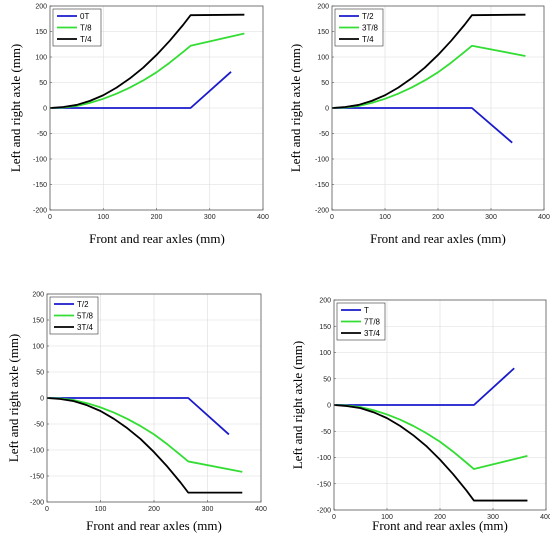 The image size is (550, 544). What do you see at coordinates (74, 315) in the screenshot?
I see `legend: T/2 5T/8 3T/4` at bounding box center [74, 315].